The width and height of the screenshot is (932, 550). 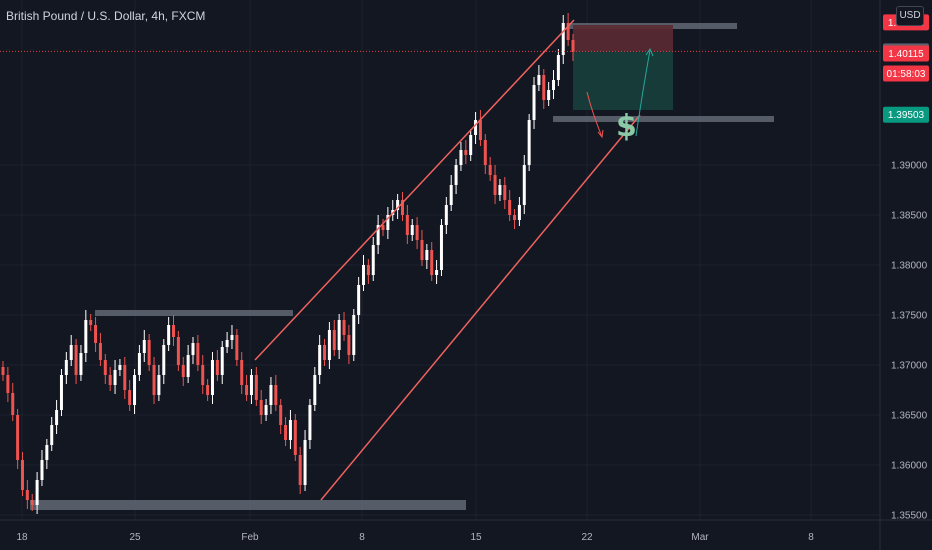 I want to click on price-badge-label: 1.39503, so click(x=906, y=115).